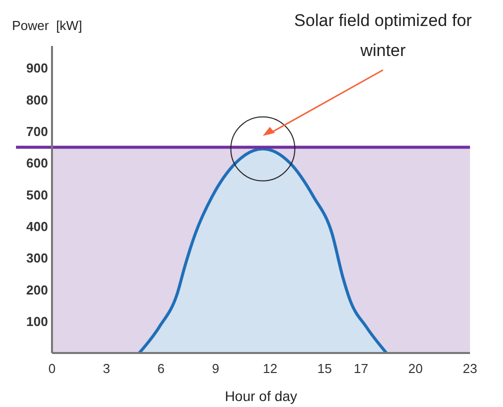 This screenshot has height=407, width=503. What do you see at coordinates (37, 194) in the screenshot?
I see `y-tick-label: 500` at bounding box center [37, 194].